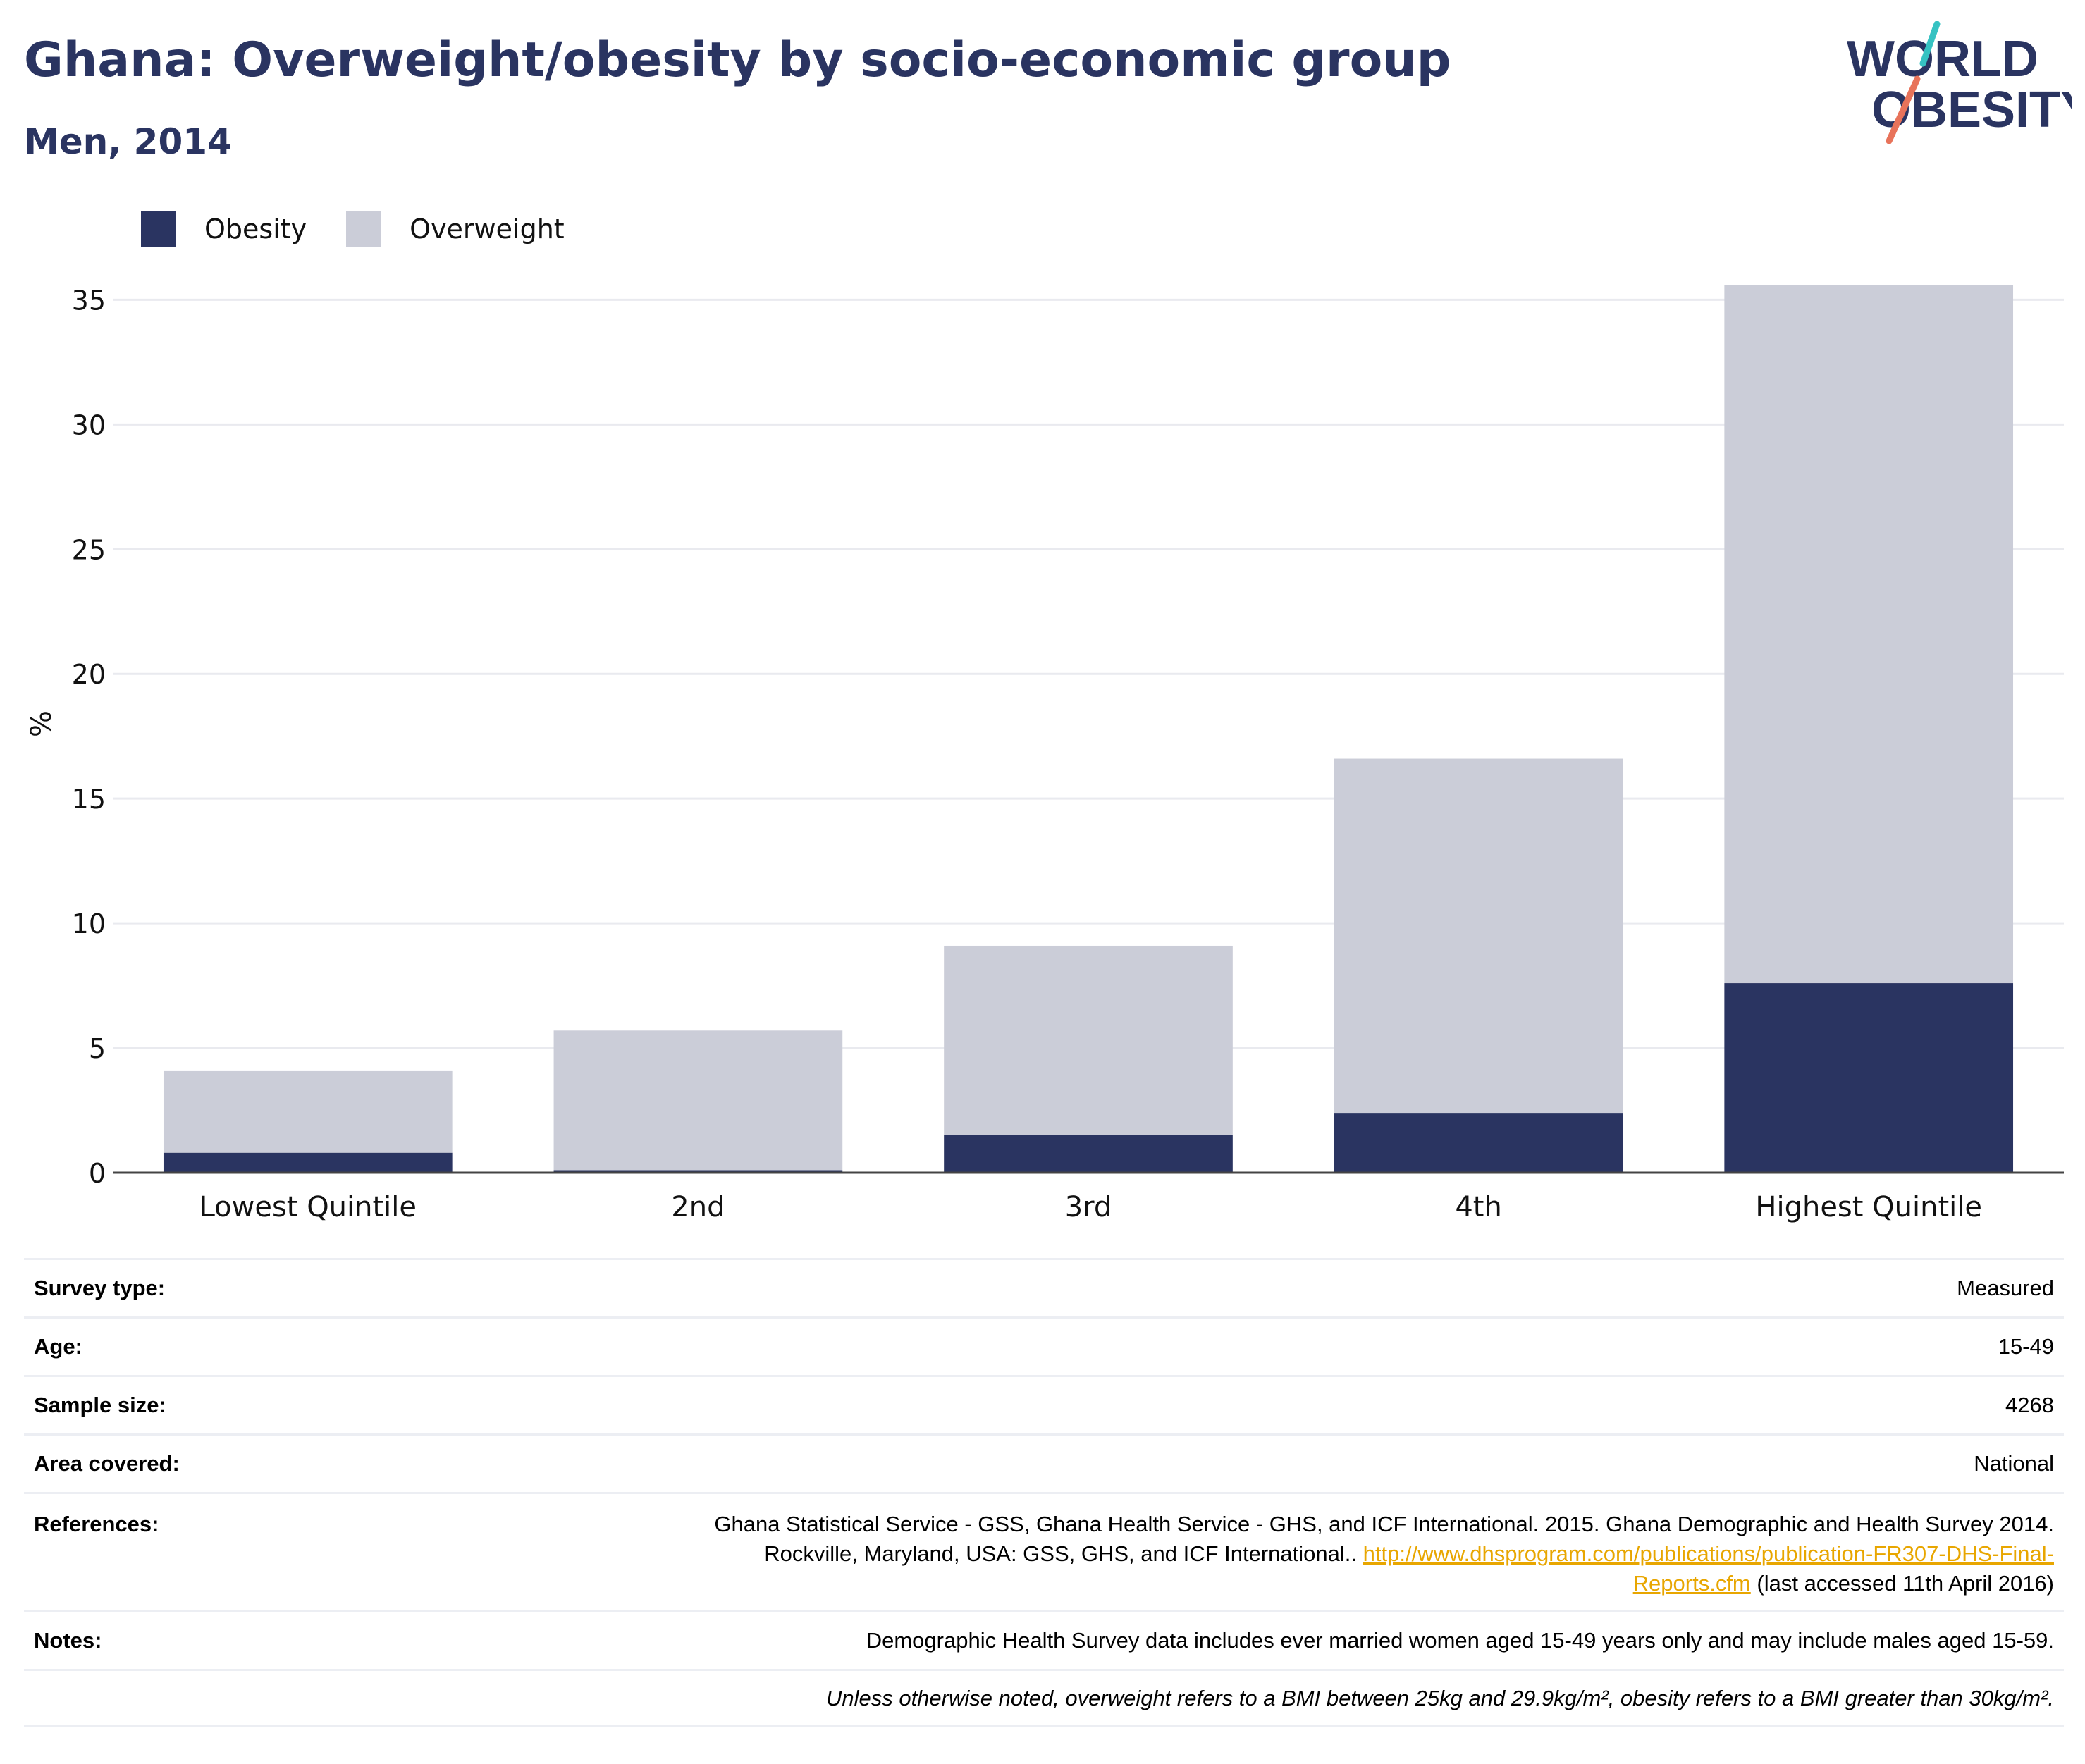 The image size is (2085, 1764). I want to click on info-label: Age:, so click(58, 1346).